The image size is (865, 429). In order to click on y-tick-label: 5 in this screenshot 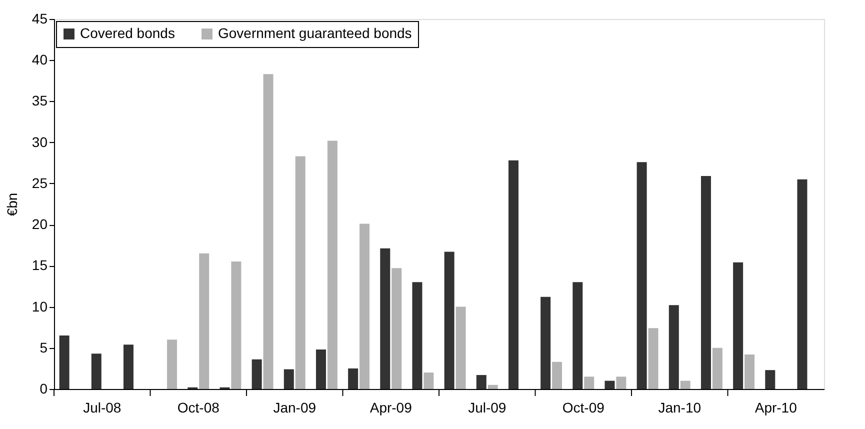, I will do `click(44, 347)`.